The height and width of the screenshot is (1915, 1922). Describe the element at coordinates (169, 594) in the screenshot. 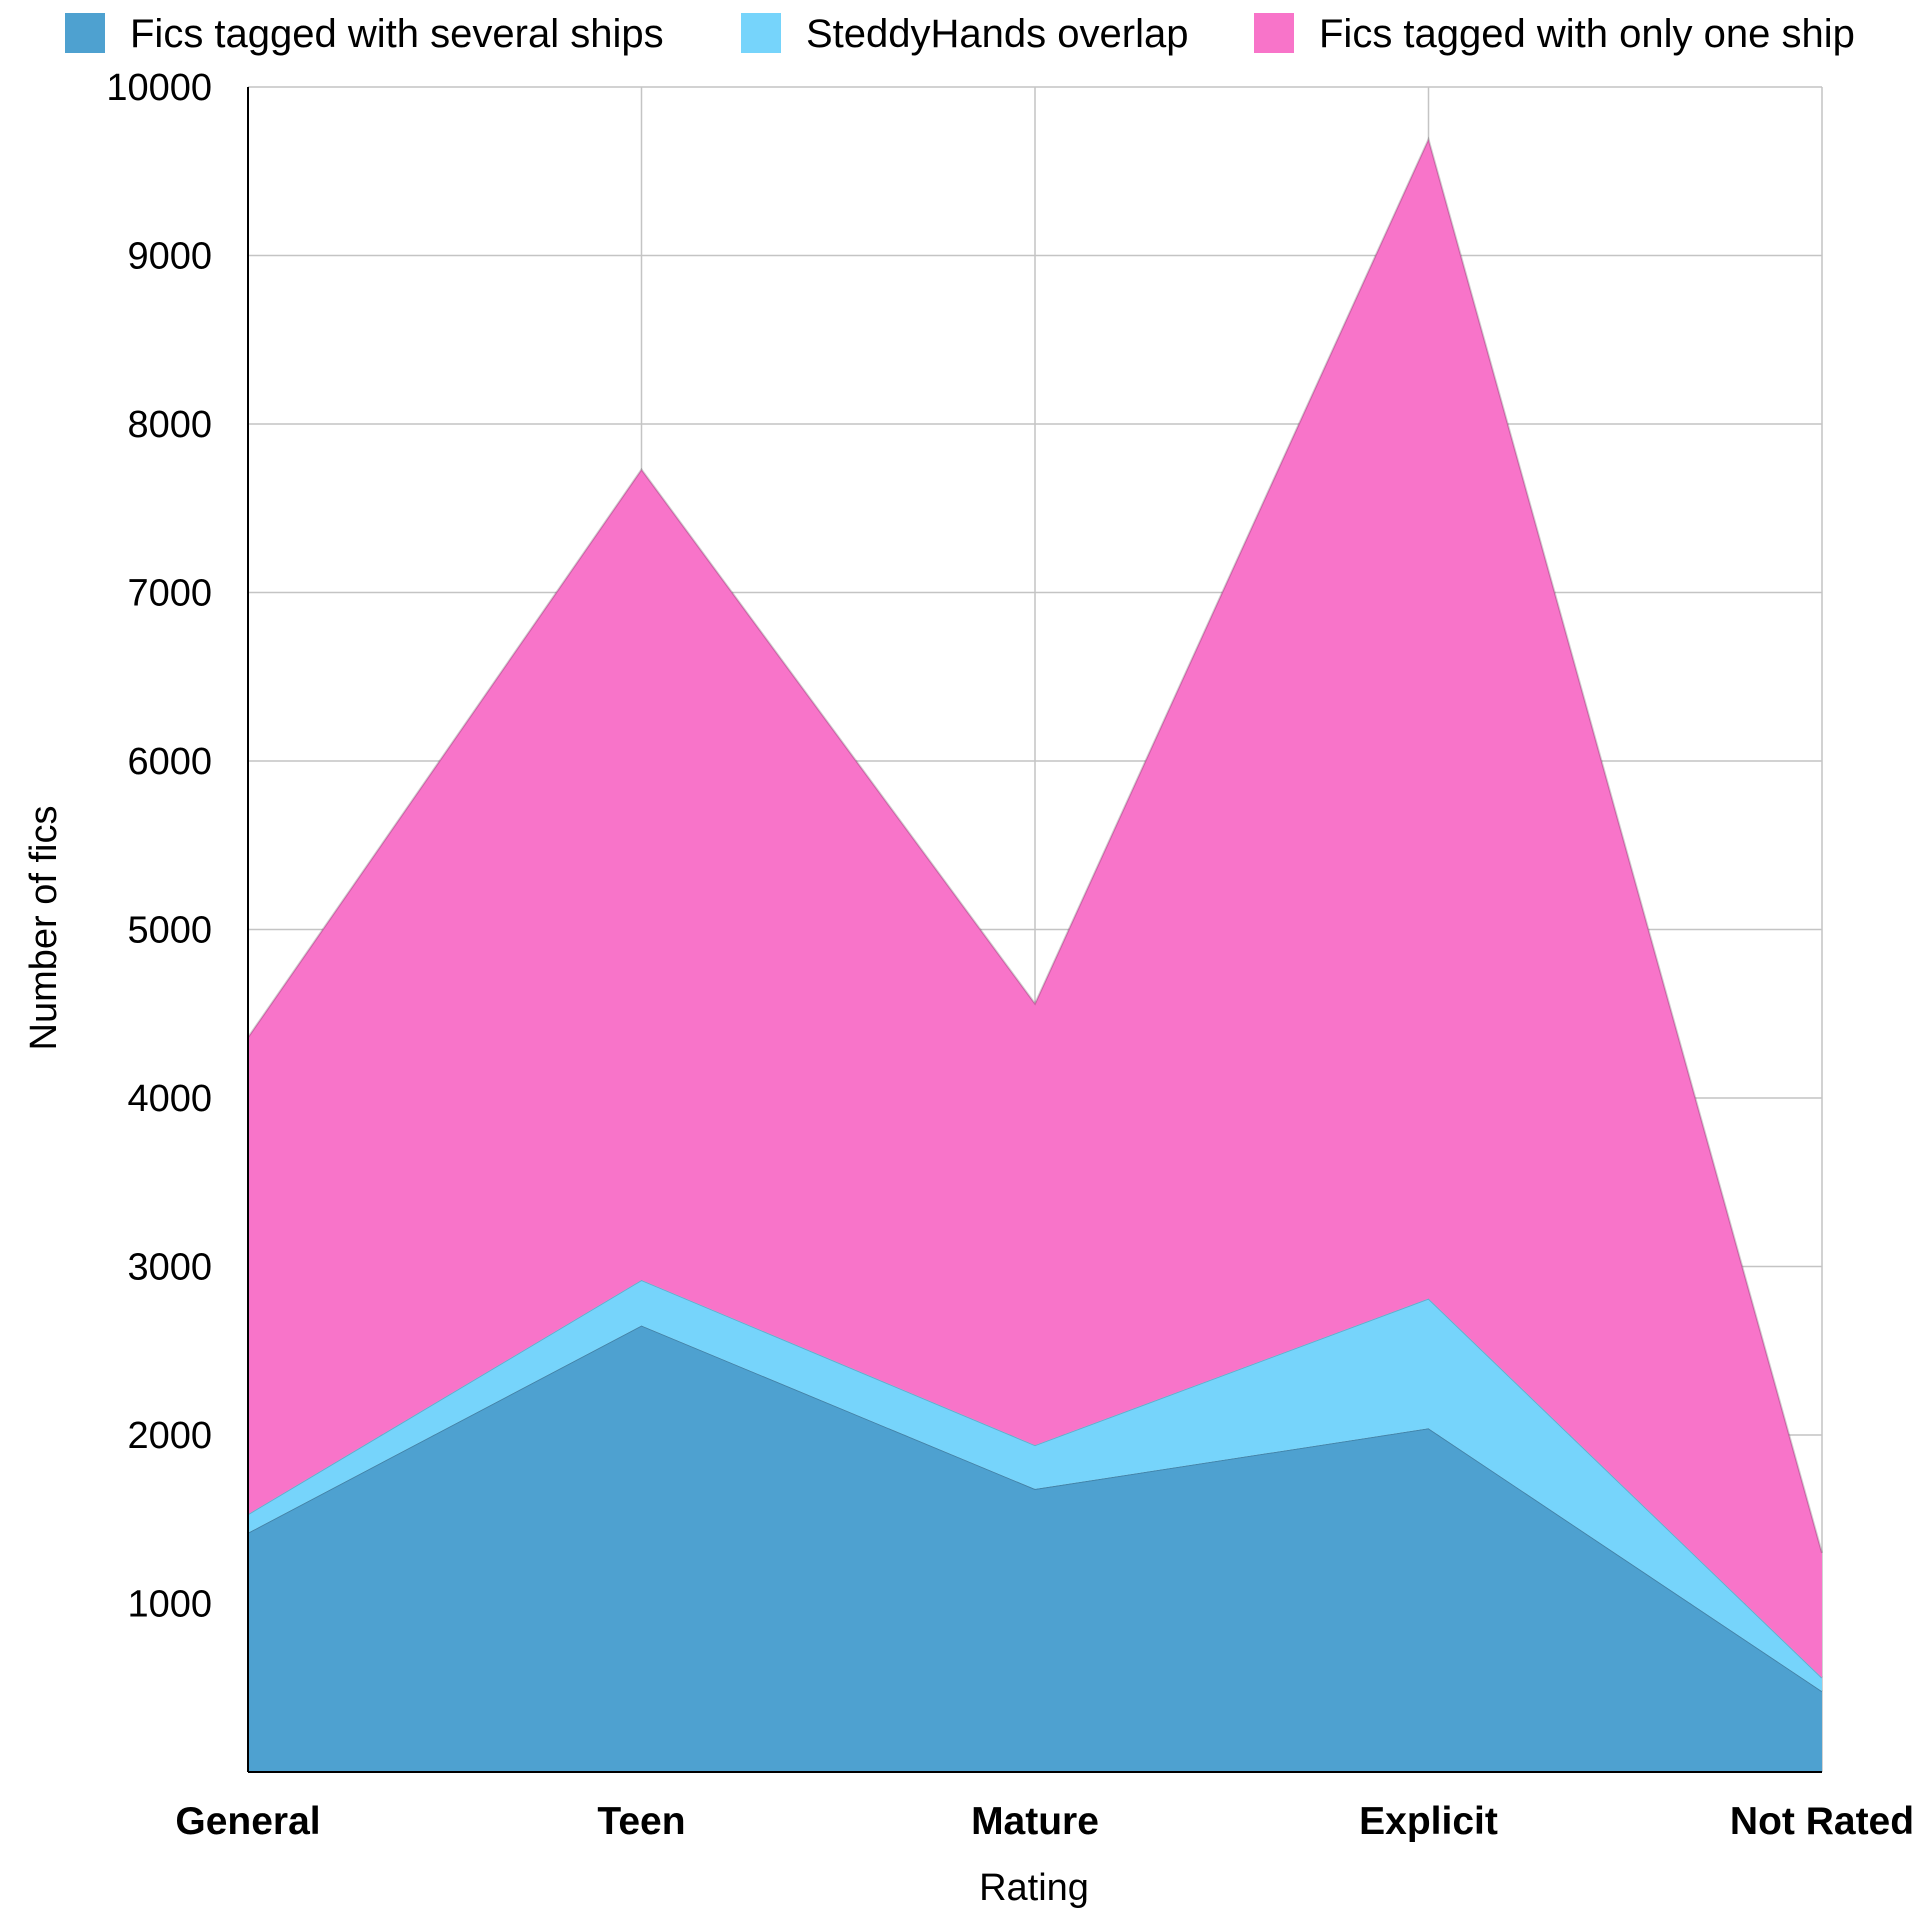

I see `y-tick-label: 7000` at that location.